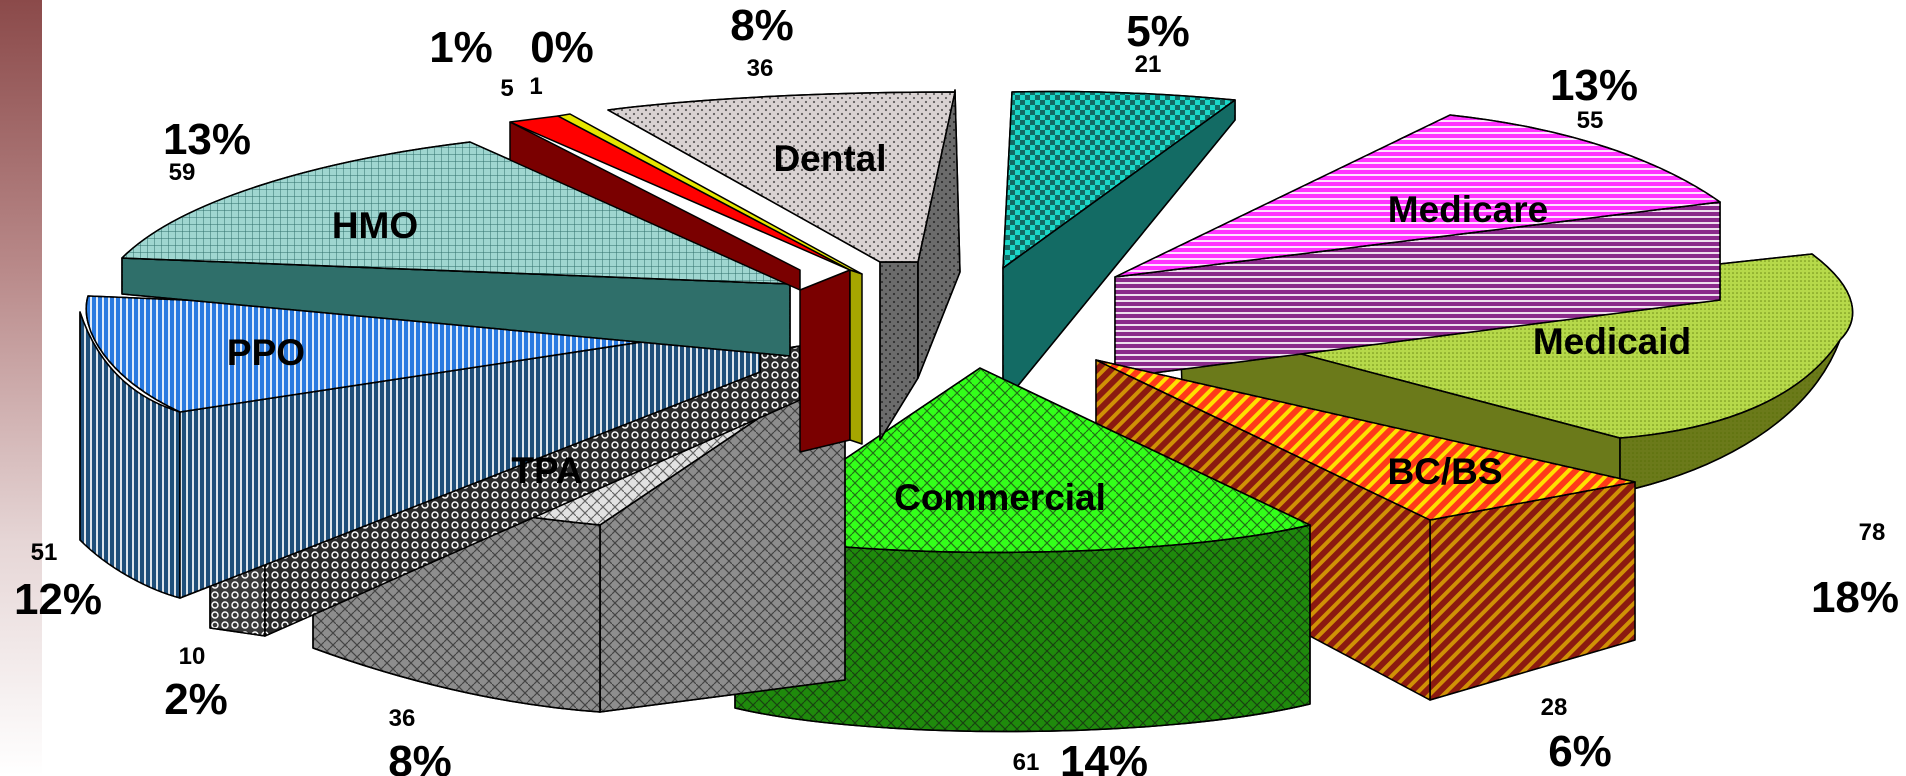  Describe the element at coordinates (760, 68) in the screenshot. I see `value-label-dental: 36` at that location.